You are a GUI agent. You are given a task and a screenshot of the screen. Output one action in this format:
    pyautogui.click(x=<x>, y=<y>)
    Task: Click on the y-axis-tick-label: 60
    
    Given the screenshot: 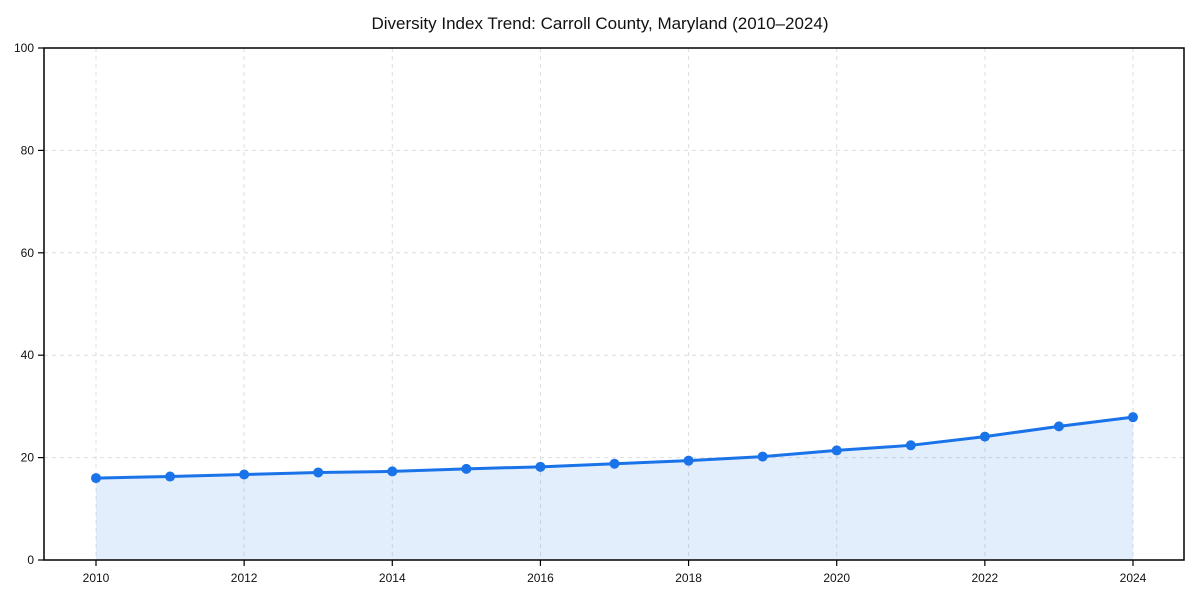 What is the action you would take?
    pyautogui.click(x=28, y=253)
    